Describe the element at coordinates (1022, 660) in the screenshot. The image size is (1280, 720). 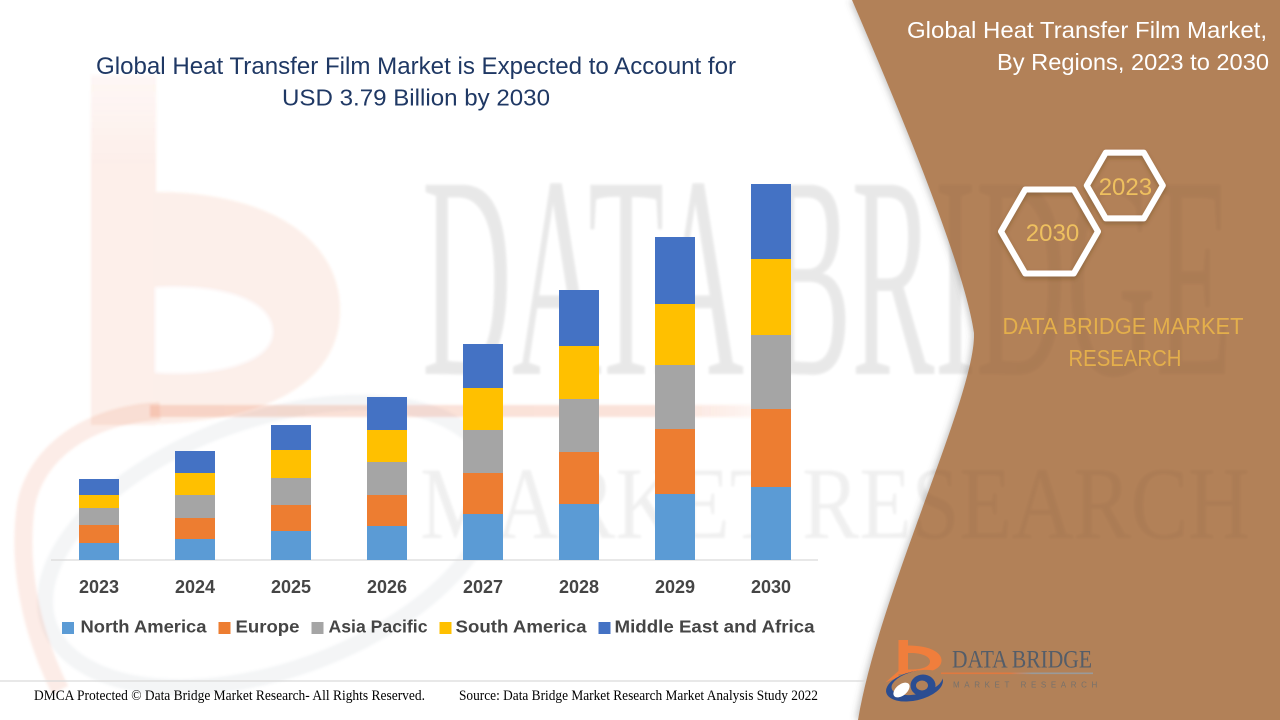
I see `svg-text: DATA BRIDGE` at that location.